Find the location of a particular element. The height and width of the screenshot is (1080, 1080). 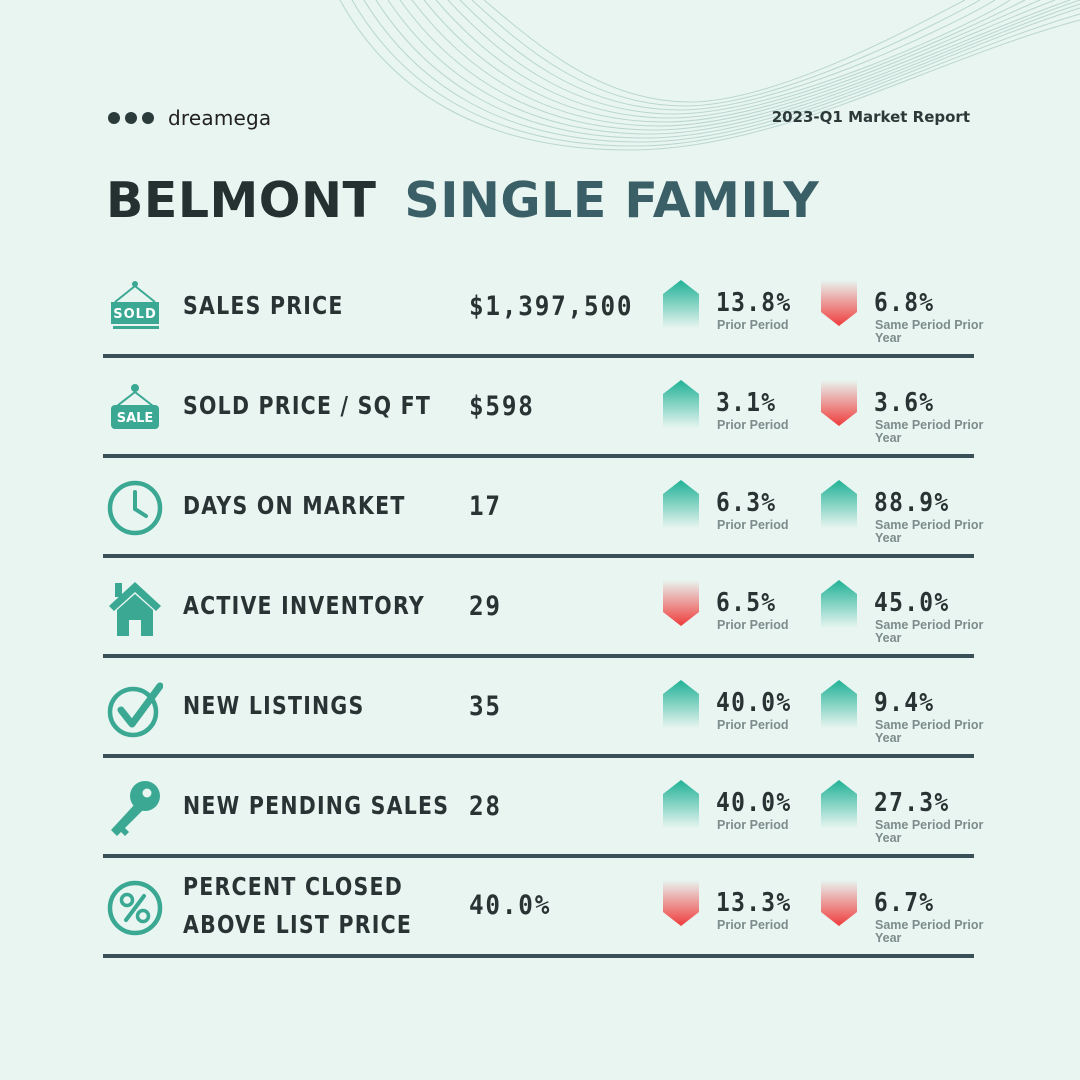

change-percent: 6.8% is located at coordinates (904, 303).